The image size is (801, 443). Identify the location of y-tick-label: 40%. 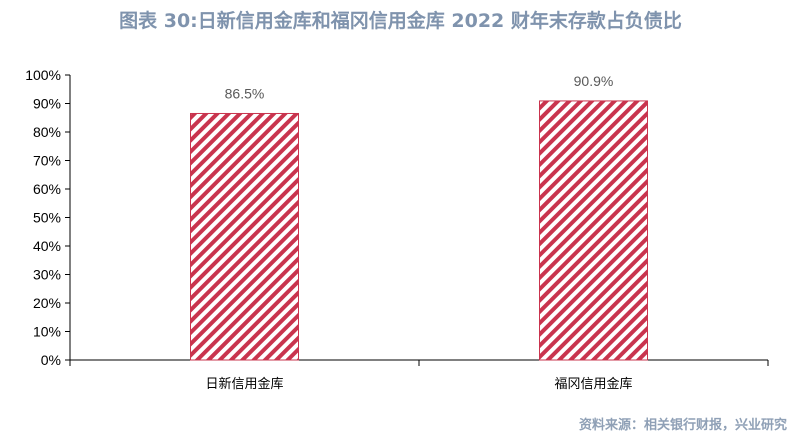
(47, 246).